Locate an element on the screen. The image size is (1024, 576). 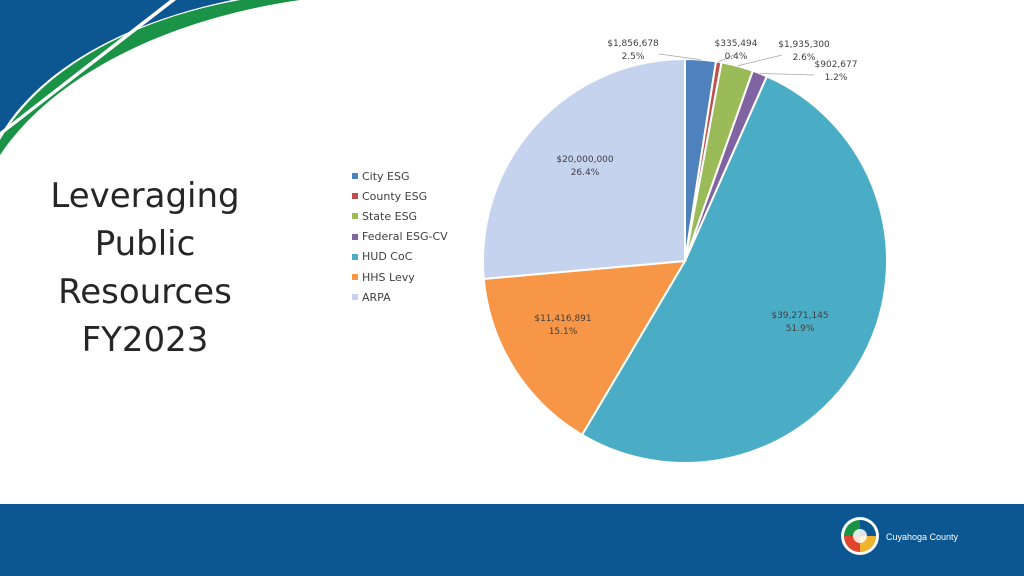
data-label-percent: 51.9% is located at coordinates (800, 329).